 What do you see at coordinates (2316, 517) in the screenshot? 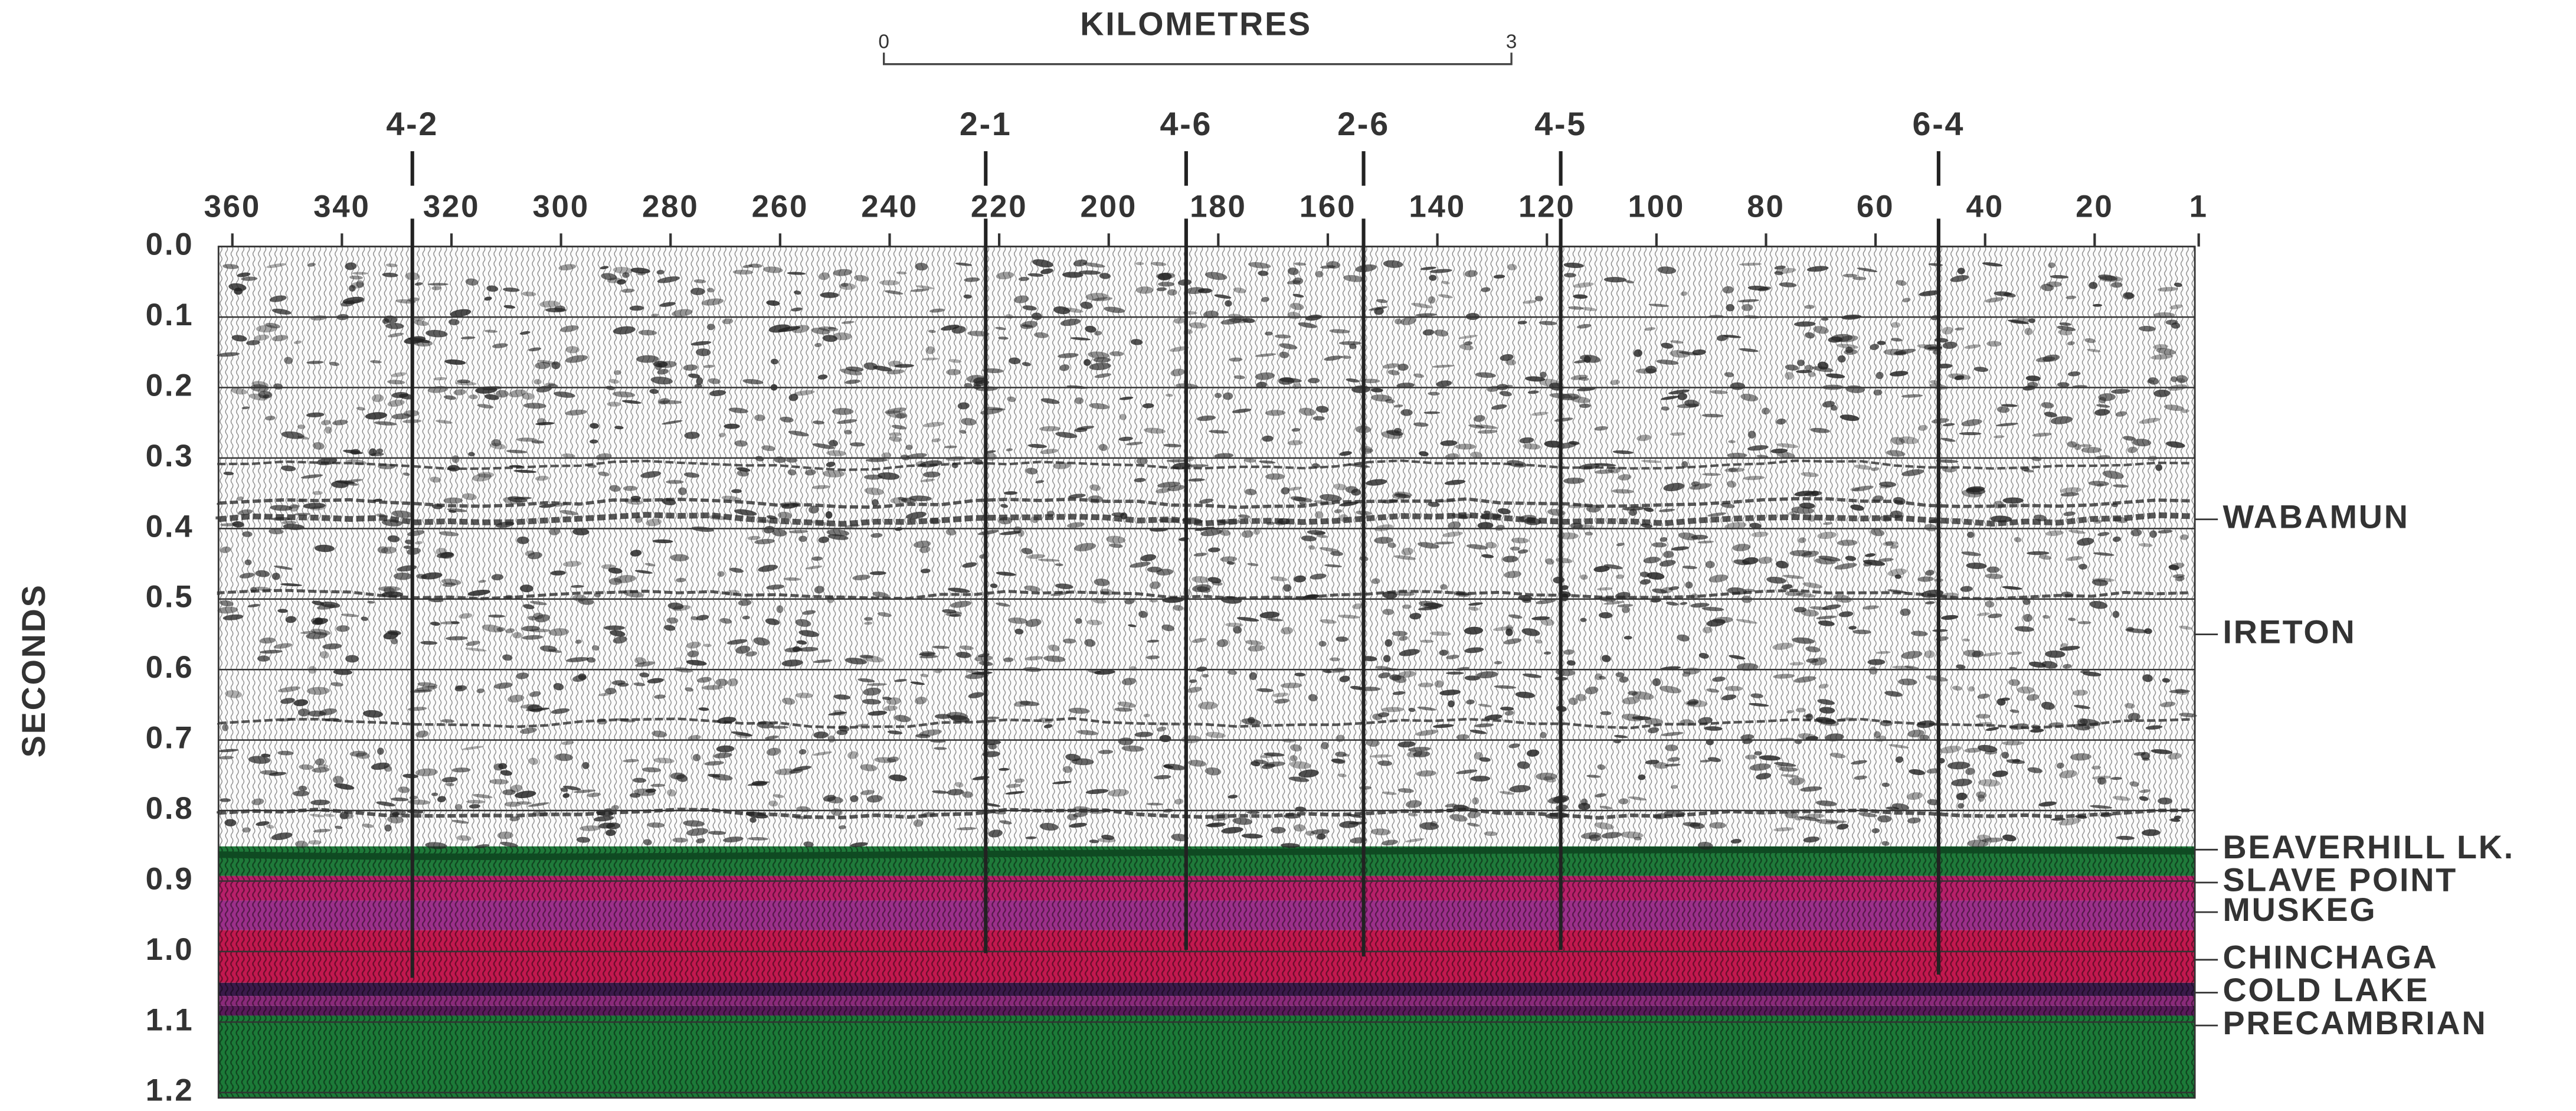
I see `horizon-label: WABAMUN` at bounding box center [2316, 517].